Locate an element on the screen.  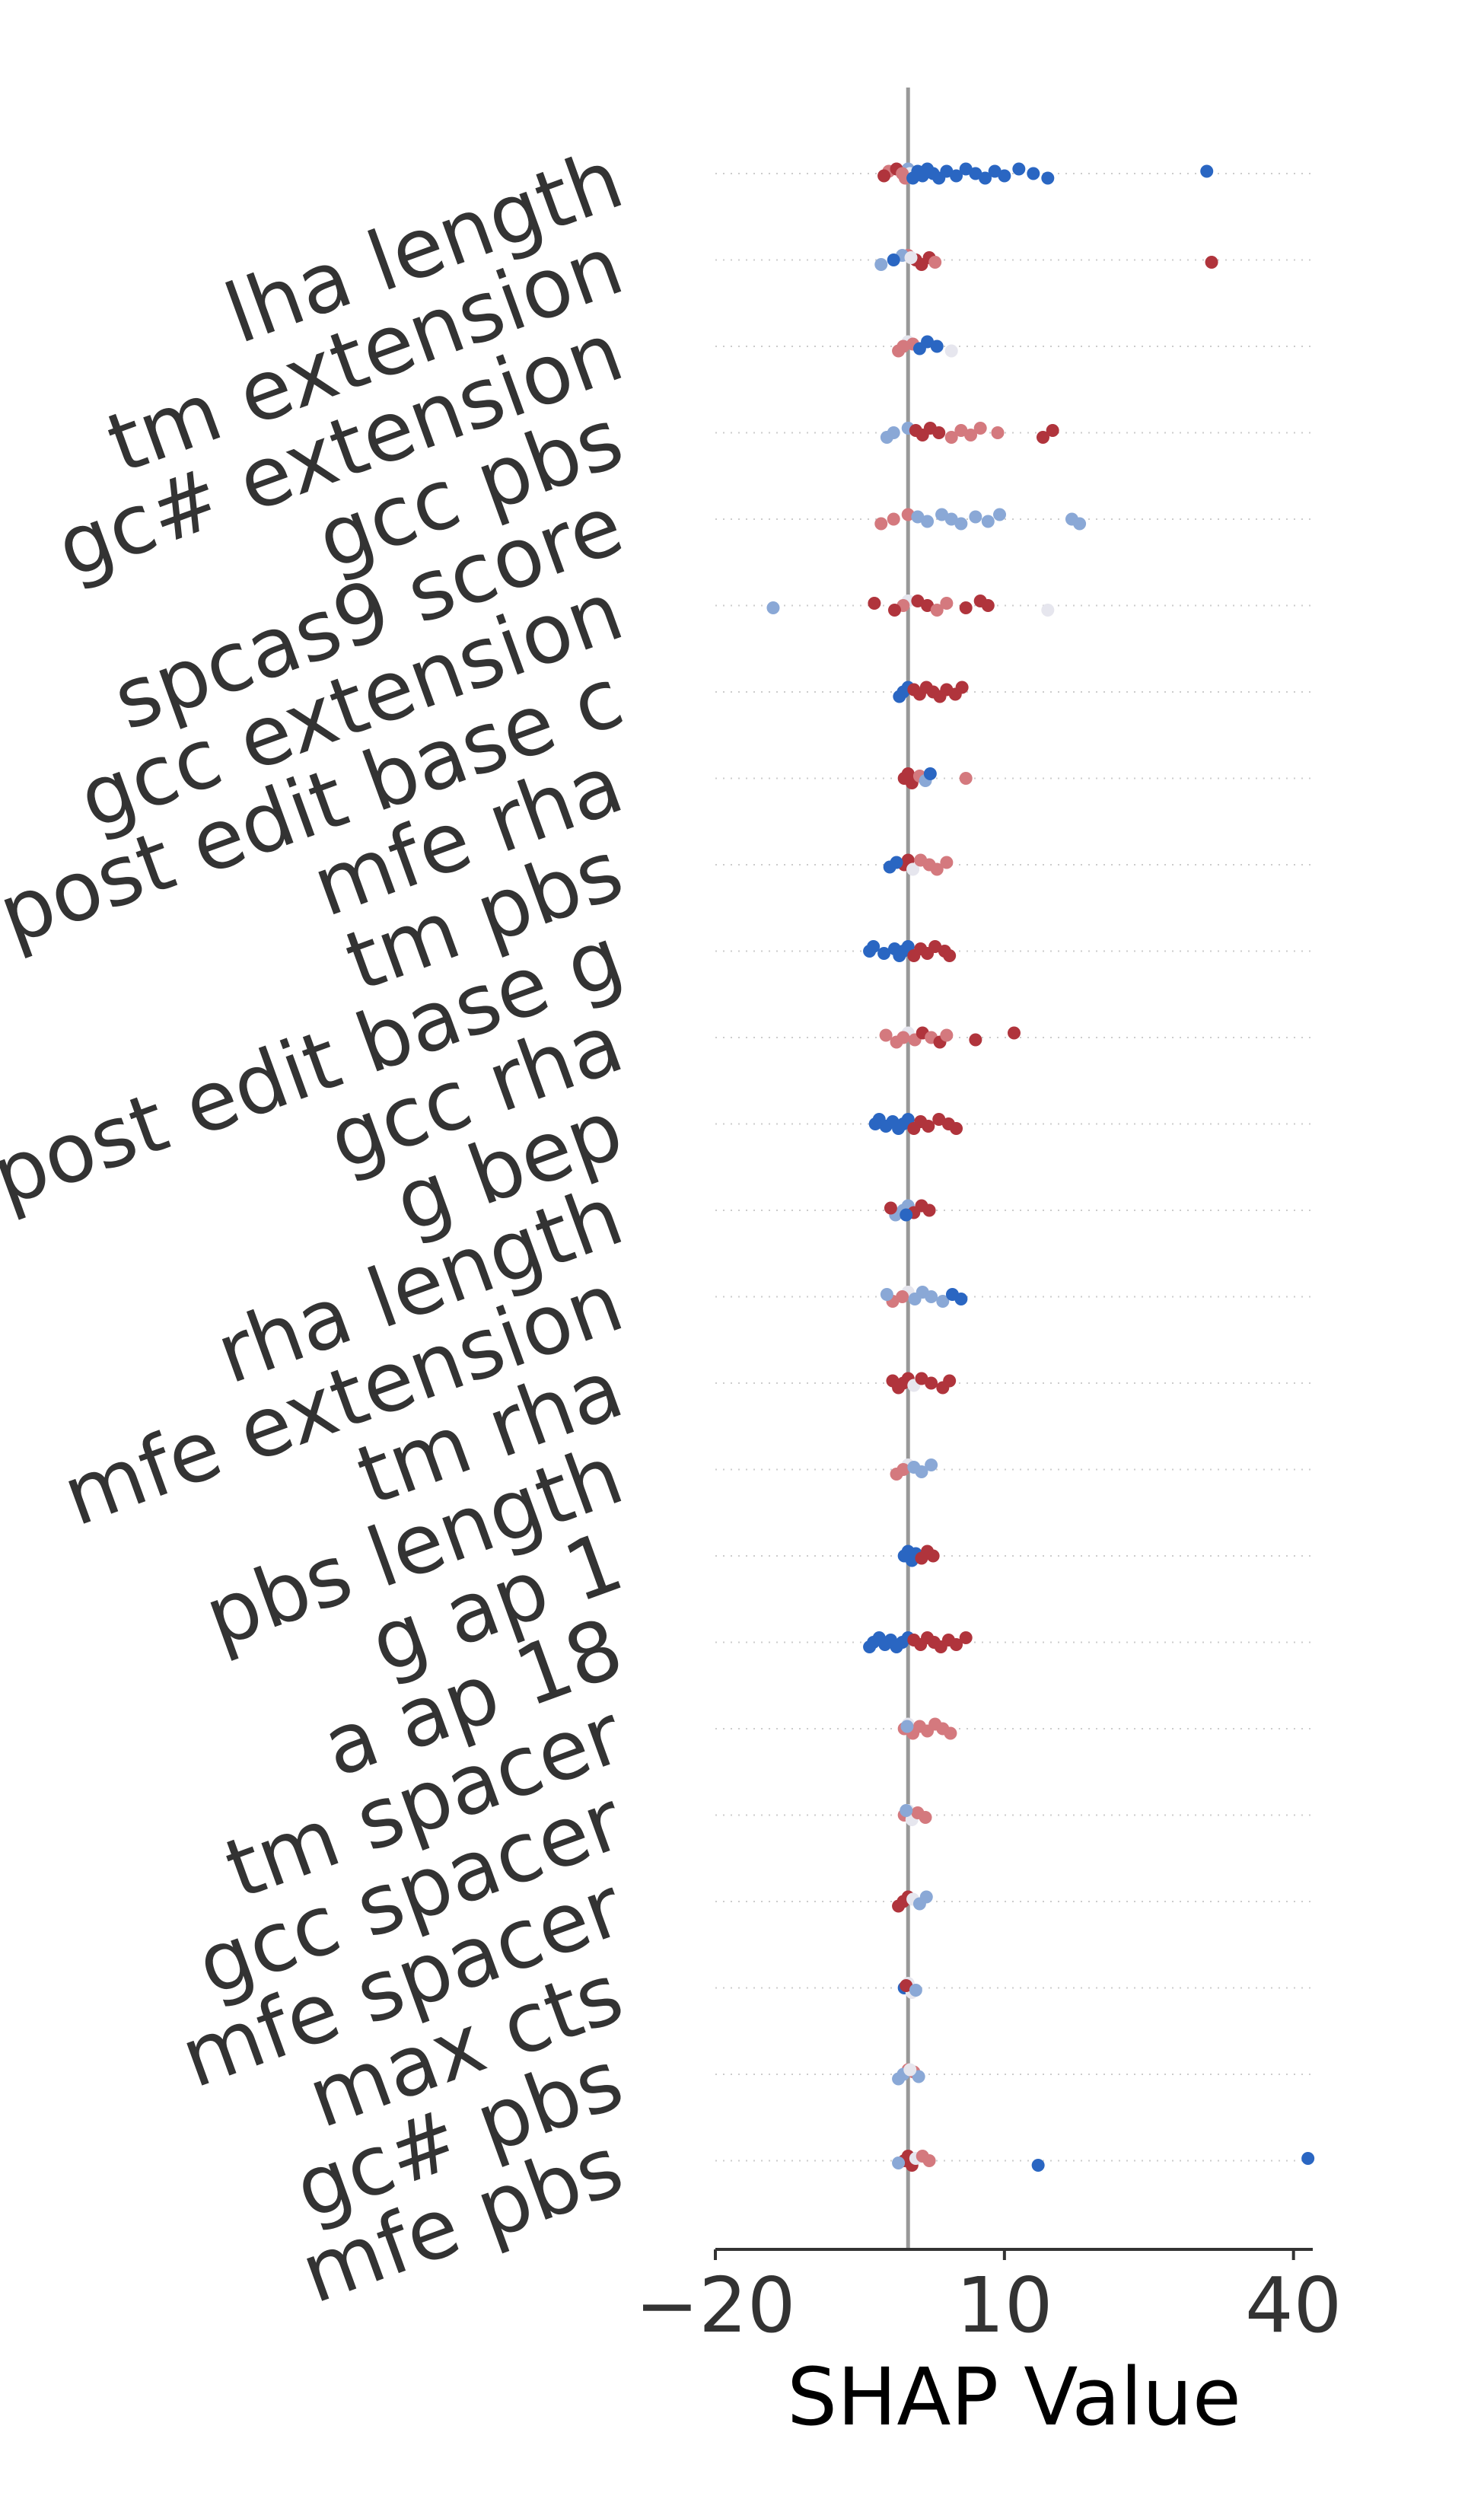
x-axis-ticks: −20 10 40 is located at coordinates (988, 2299).